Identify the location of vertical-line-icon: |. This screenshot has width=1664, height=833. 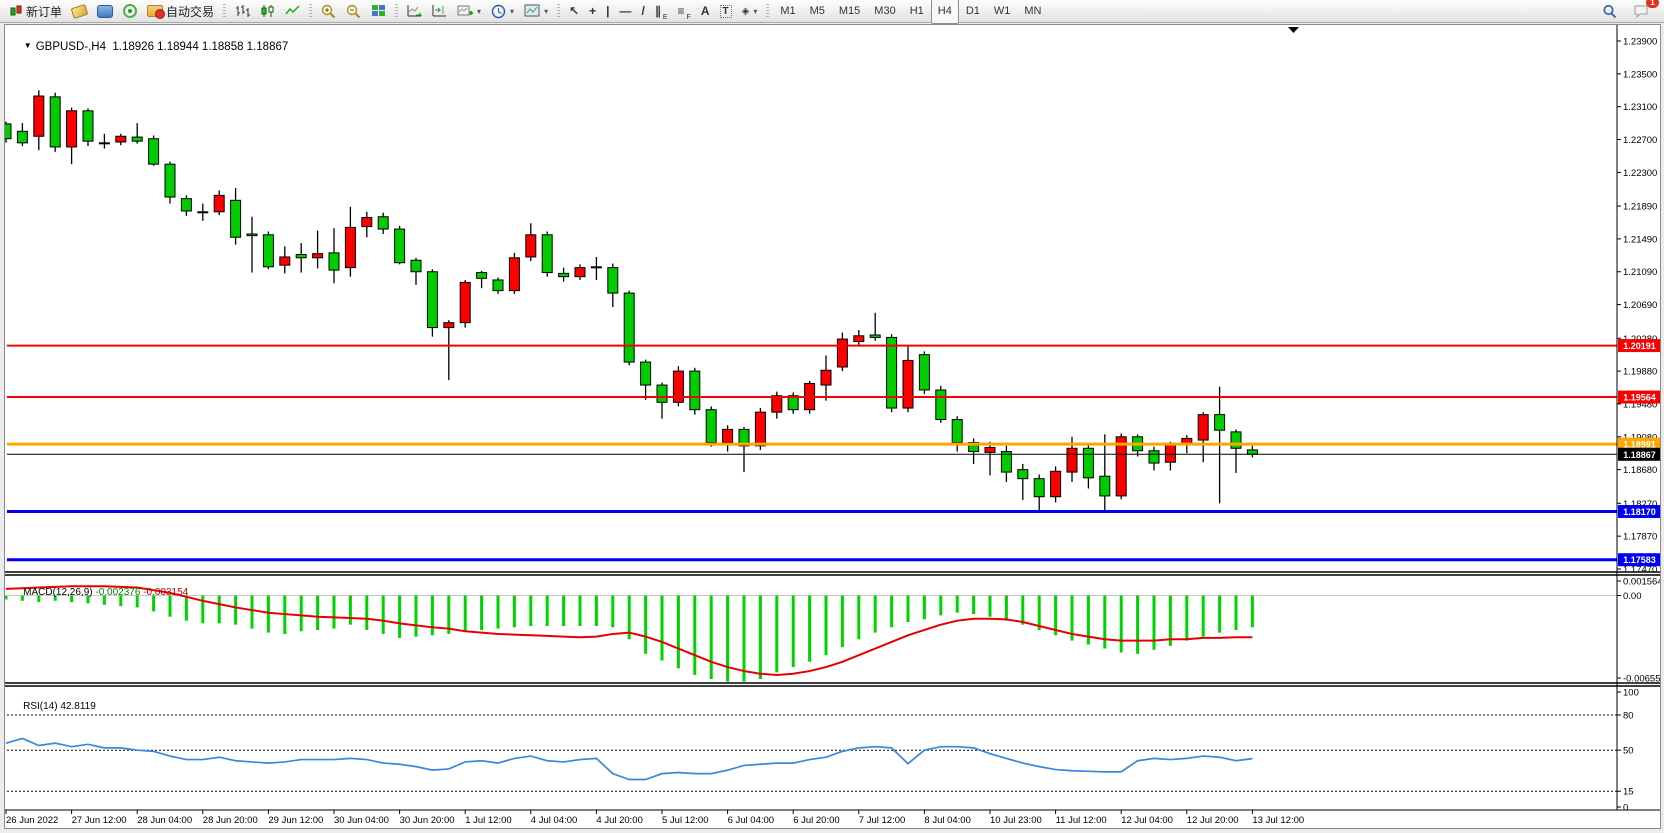
(608, 11).